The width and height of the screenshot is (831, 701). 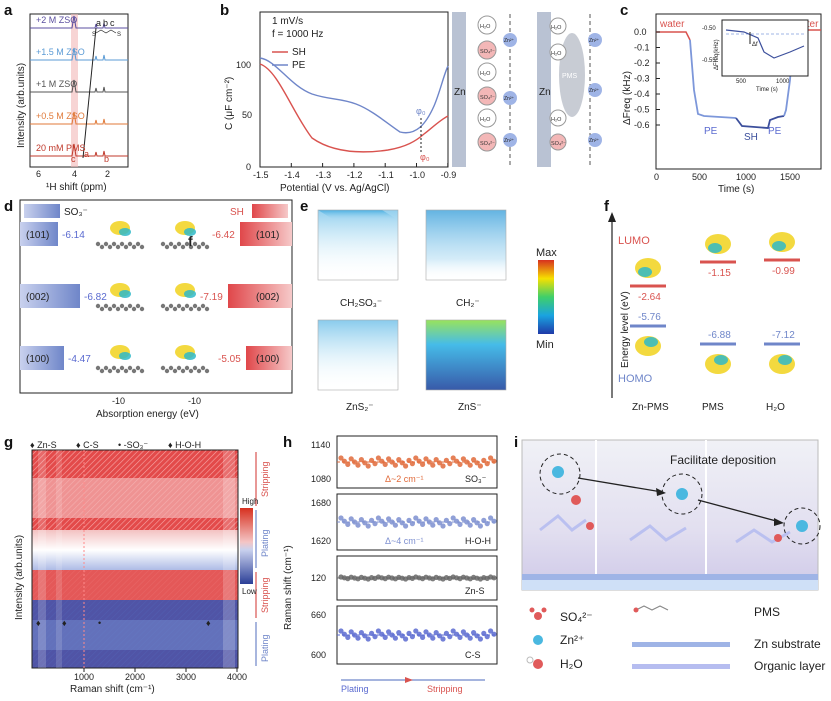 I want to click on legend-sh: SH, so click(x=237, y=212).